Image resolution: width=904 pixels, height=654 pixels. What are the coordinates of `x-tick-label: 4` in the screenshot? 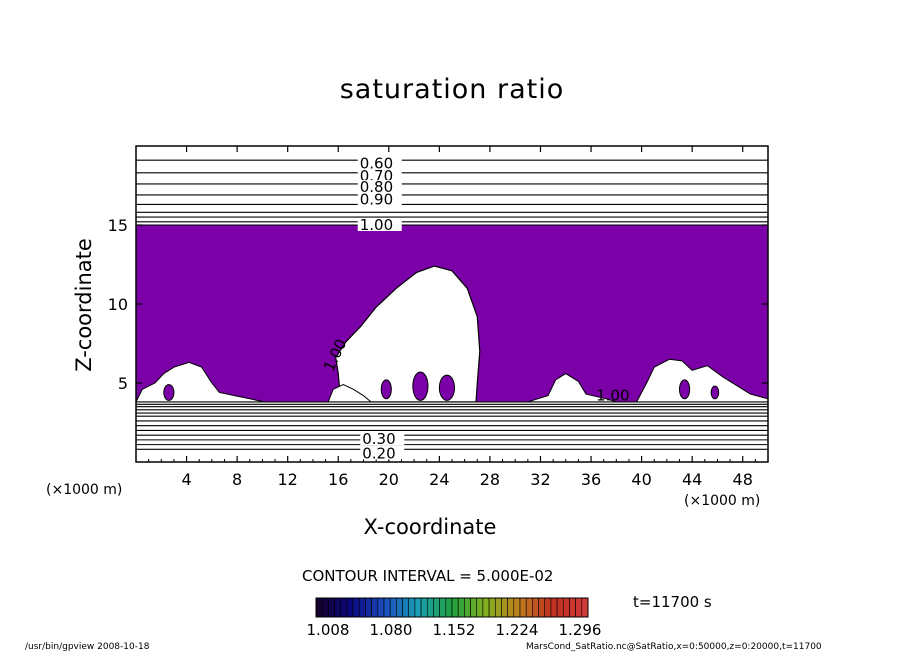 It's located at (186, 479).